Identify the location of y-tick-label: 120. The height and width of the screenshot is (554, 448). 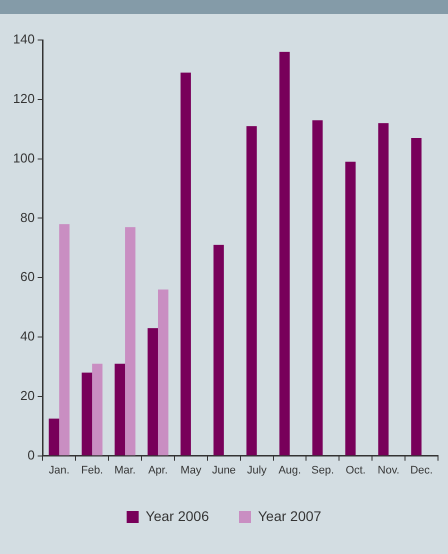
(23, 98).